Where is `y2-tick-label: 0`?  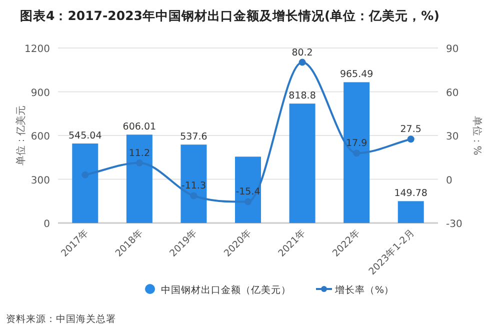
y2-tick-label: 0 is located at coordinates (449, 180).